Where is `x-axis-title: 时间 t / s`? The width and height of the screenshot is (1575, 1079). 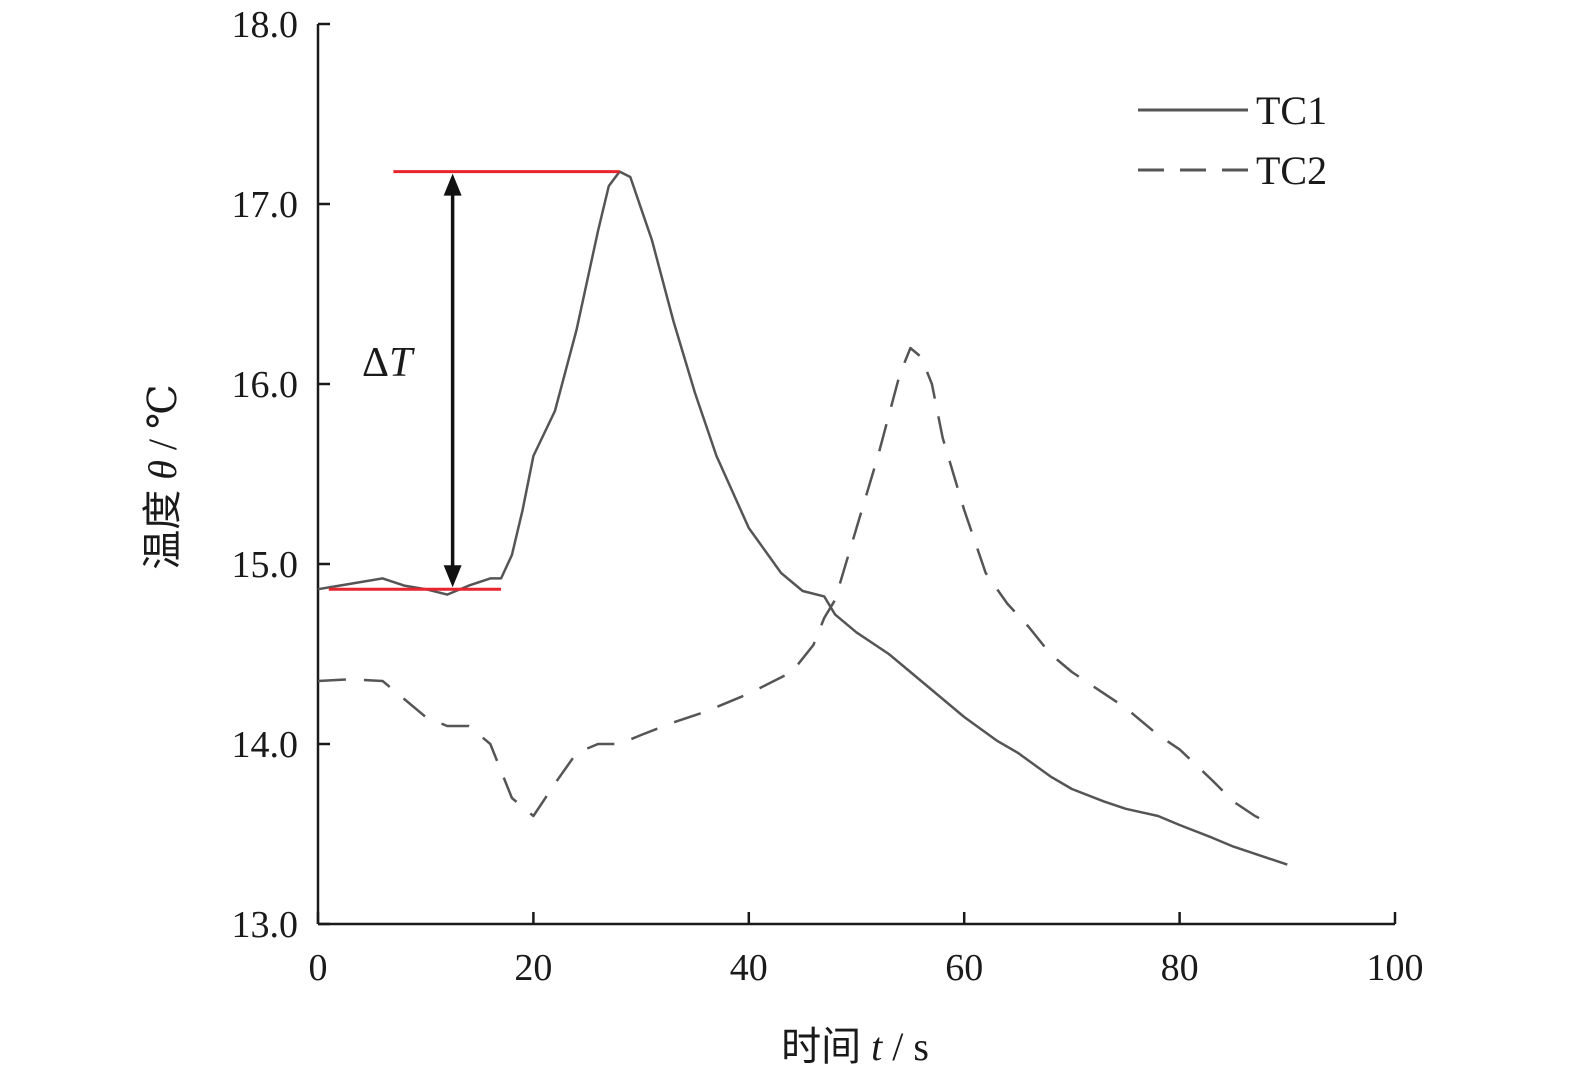 x-axis-title: 时间 t / s is located at coordinates (855, 1046).